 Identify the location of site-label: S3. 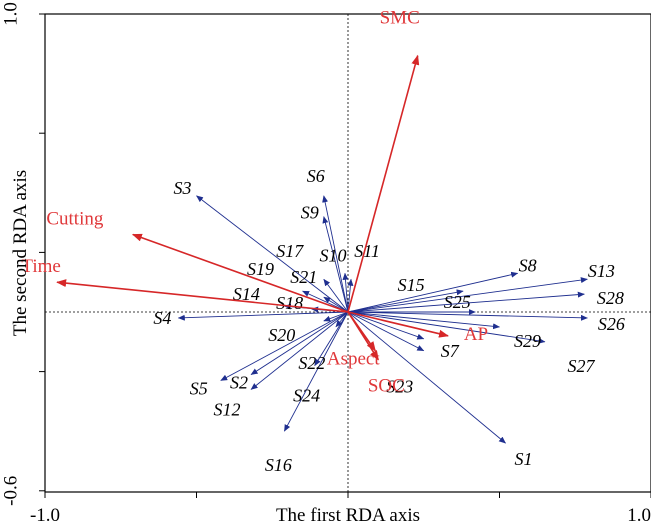
(183, 188).